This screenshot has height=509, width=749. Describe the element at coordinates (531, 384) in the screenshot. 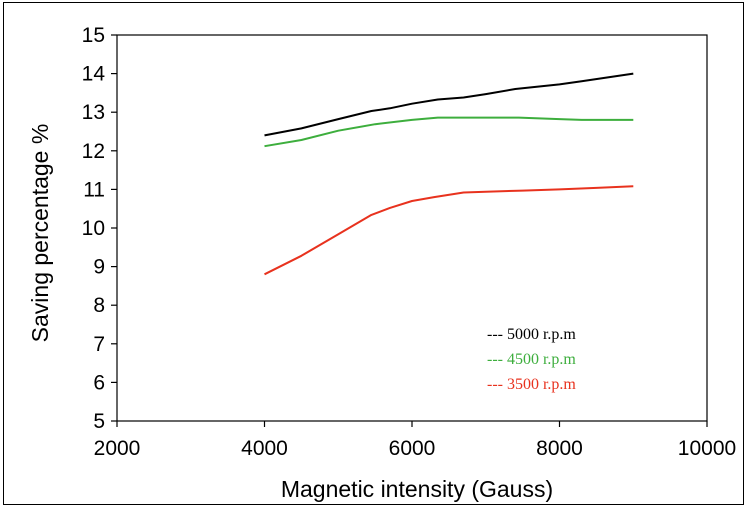

I see `legend-entry-3: --- 3500 r.p.m` at that location.